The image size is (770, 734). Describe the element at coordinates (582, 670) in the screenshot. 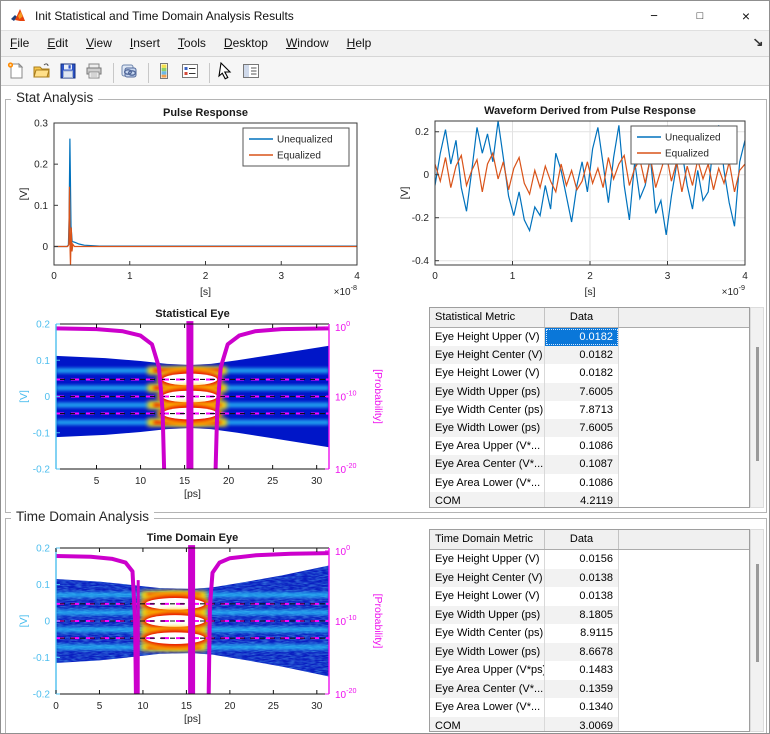

I see `data-cell: 0.1483` at that location.